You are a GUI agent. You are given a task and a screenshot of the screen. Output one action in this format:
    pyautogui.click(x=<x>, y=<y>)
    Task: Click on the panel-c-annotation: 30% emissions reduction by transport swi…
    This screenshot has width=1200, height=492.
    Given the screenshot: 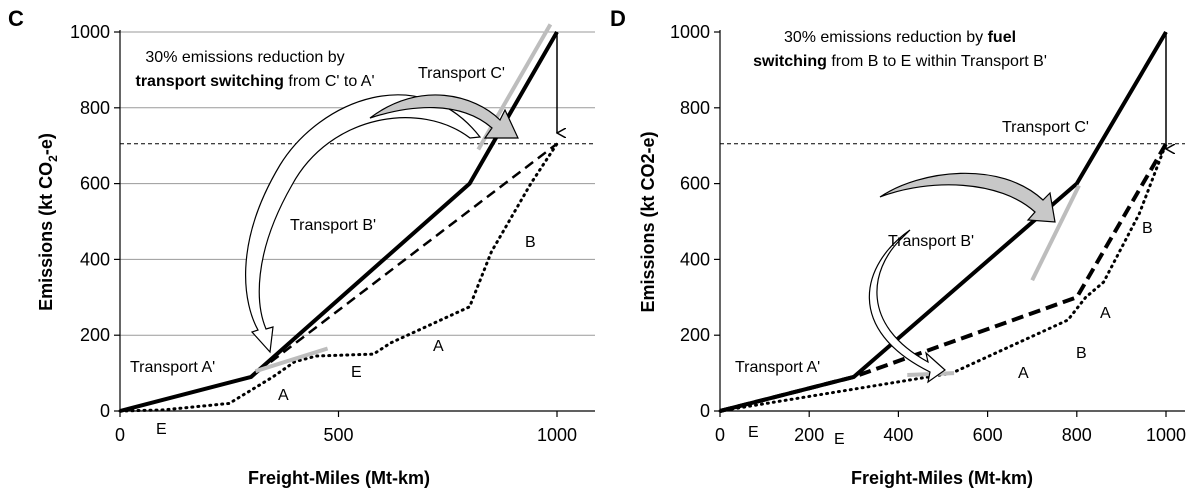 What is the action you would take?
    pyautogui.click(x=254, y=69)
    